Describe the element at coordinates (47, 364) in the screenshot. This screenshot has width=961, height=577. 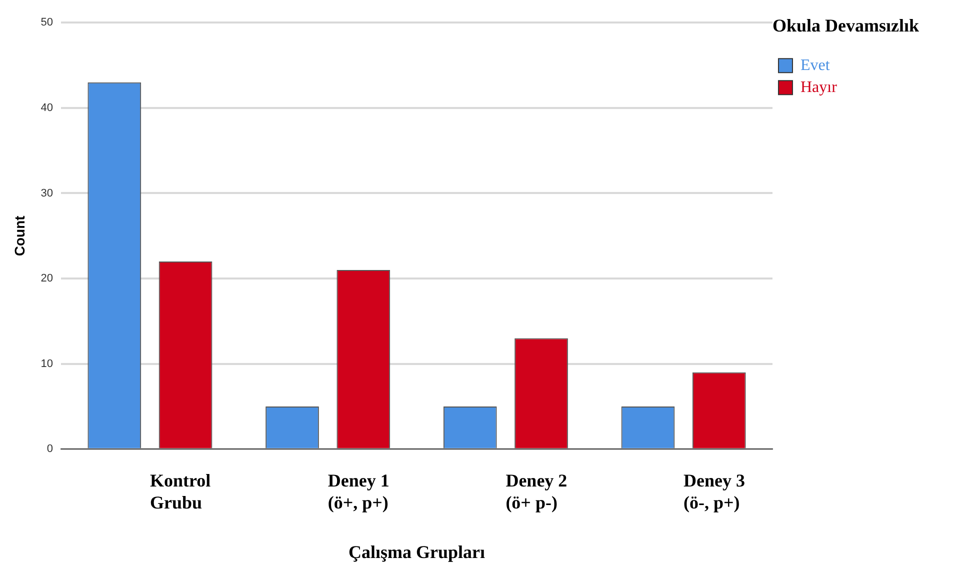
I see `y-tick-label: 10` at that location.